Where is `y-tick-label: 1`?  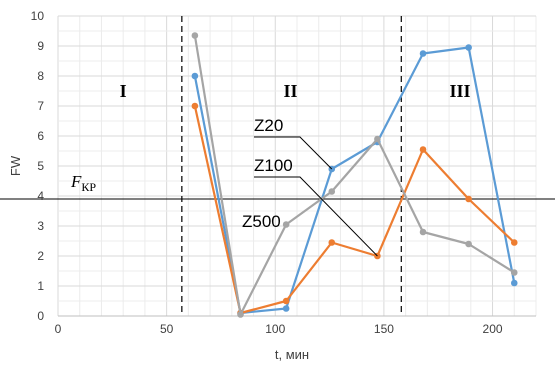 y-tick-label: 1 is located at coordinates (40, 286).